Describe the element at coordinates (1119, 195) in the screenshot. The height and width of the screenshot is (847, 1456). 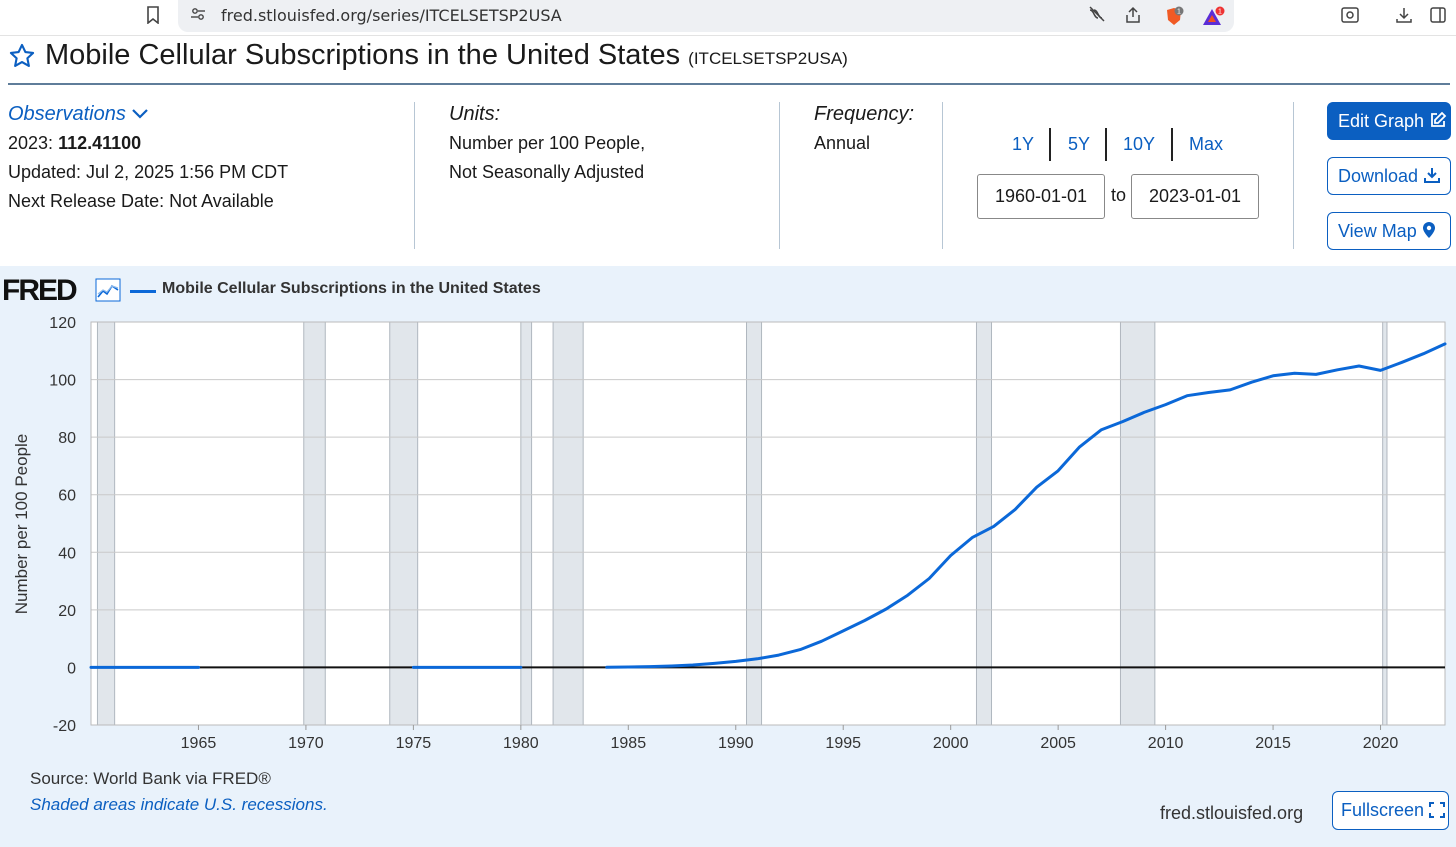
I see `date-range-to-label: to` at that location.